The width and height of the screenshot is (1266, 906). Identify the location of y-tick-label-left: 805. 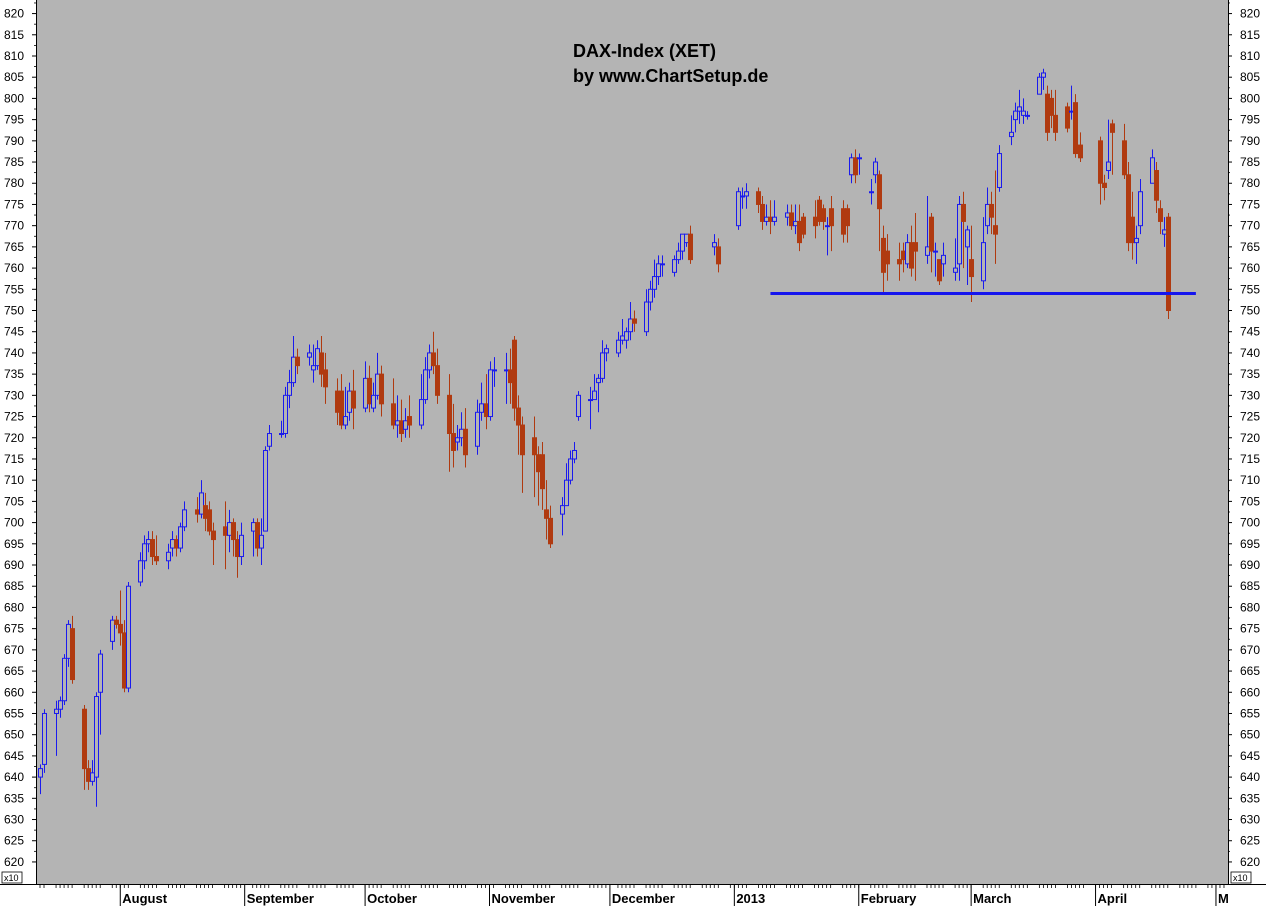
(14, 77).